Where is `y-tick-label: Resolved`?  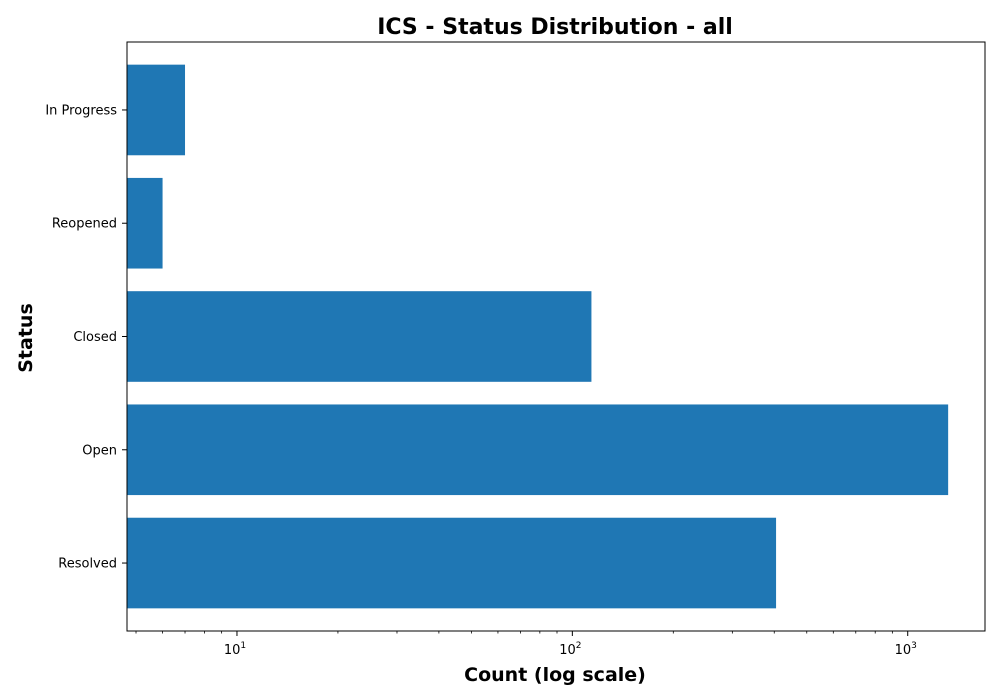 y-tick-label: Resolved is located at coordinates (87, 564).